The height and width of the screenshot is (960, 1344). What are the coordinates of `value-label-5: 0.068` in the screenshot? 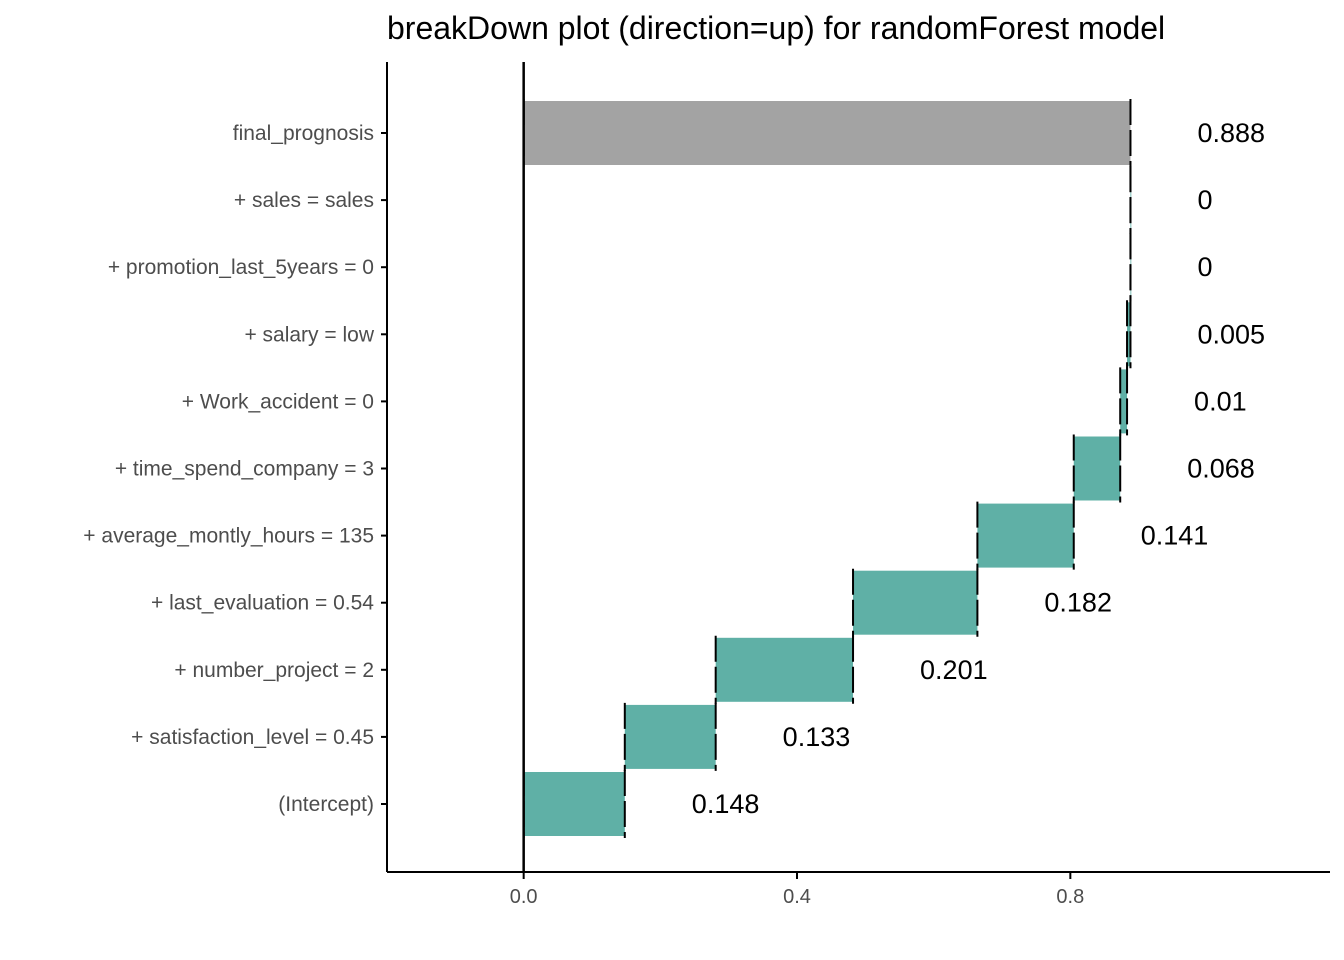 It's located at (1221, 469).